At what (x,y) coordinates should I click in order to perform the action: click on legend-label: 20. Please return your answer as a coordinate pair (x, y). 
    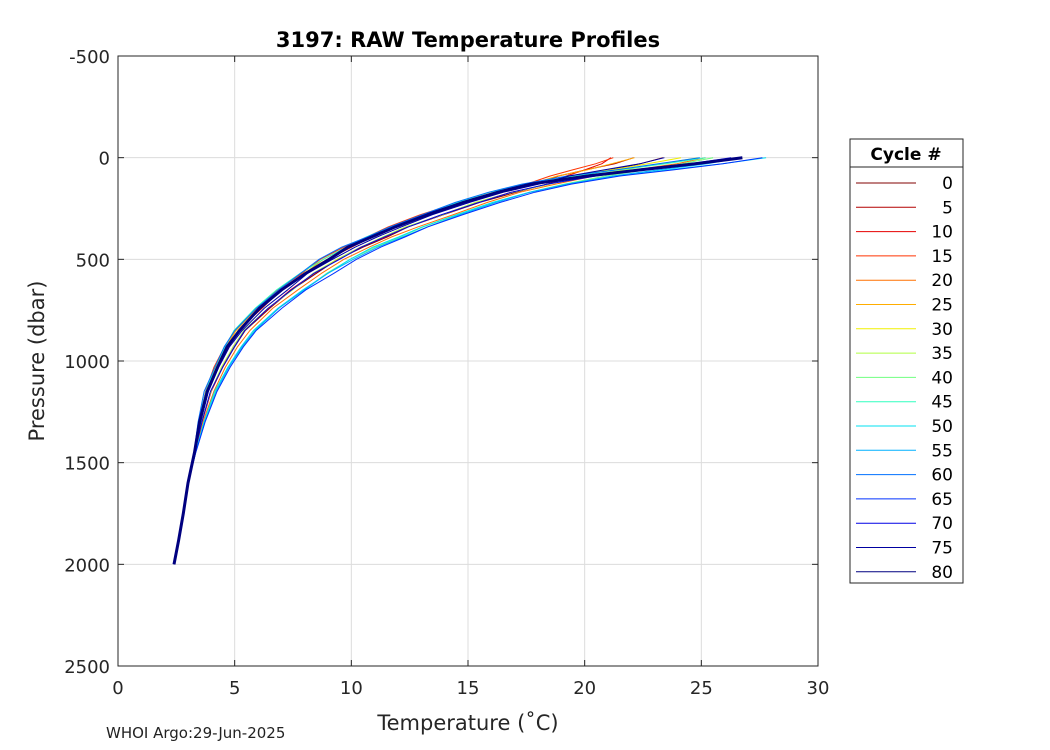
    Looking at the image, I should click on (942, 281).